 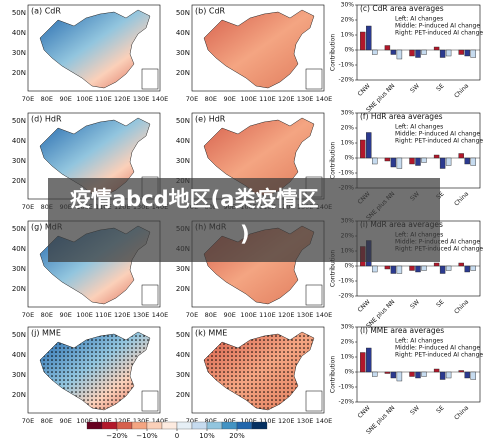 What do you see at coordinates (437, 134) in the screenshot?
I see `legend-entry: Middle: P-induced AI change` at bounding box center [437, 134].